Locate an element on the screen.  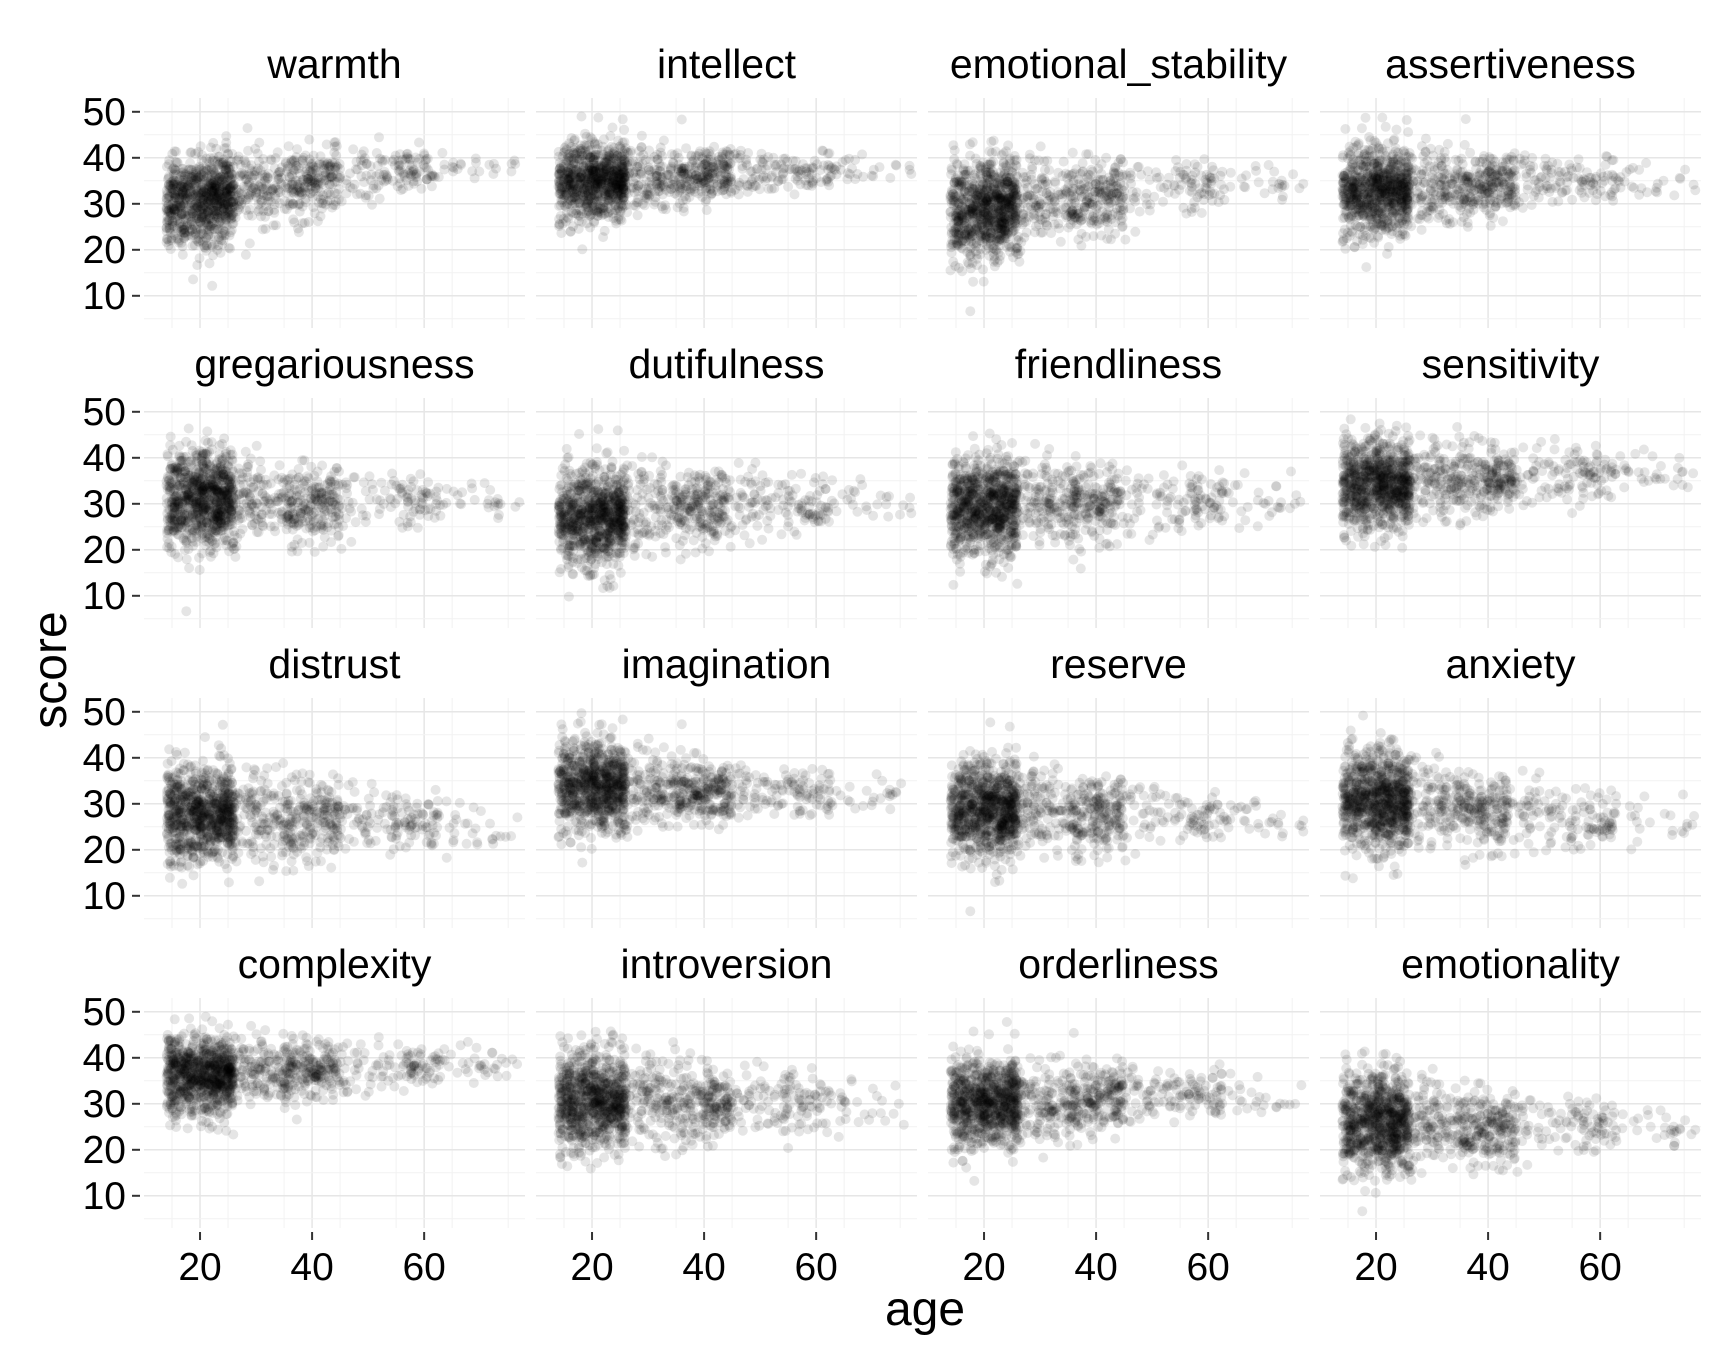
facet-panel: intellect is located at coordinates (726, 184).